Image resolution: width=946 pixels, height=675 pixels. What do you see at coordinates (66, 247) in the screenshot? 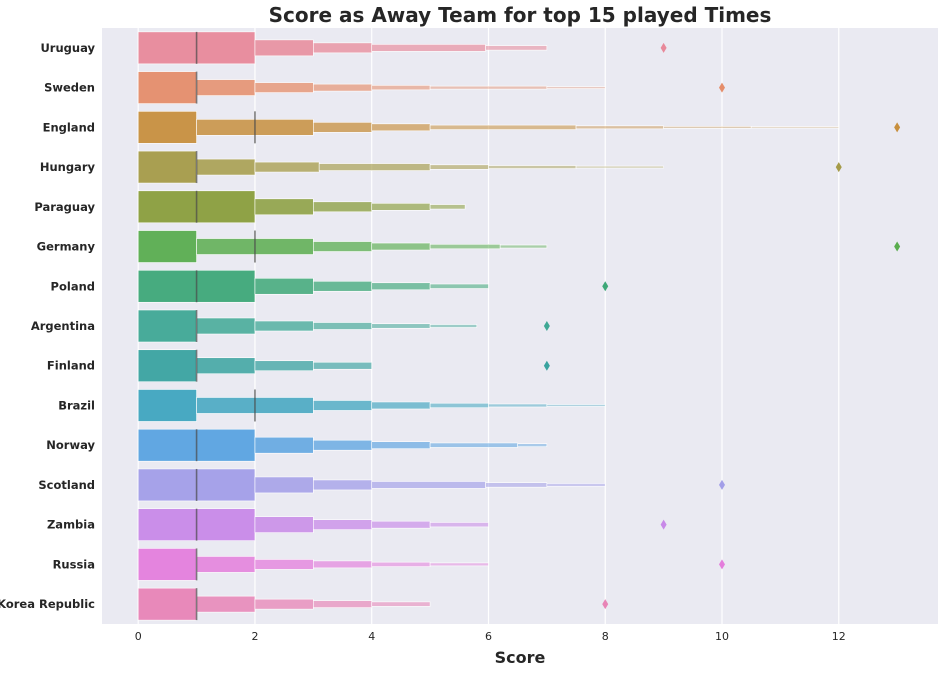
I see `y-tick-label: Germany` at bounding box center [66, 247].